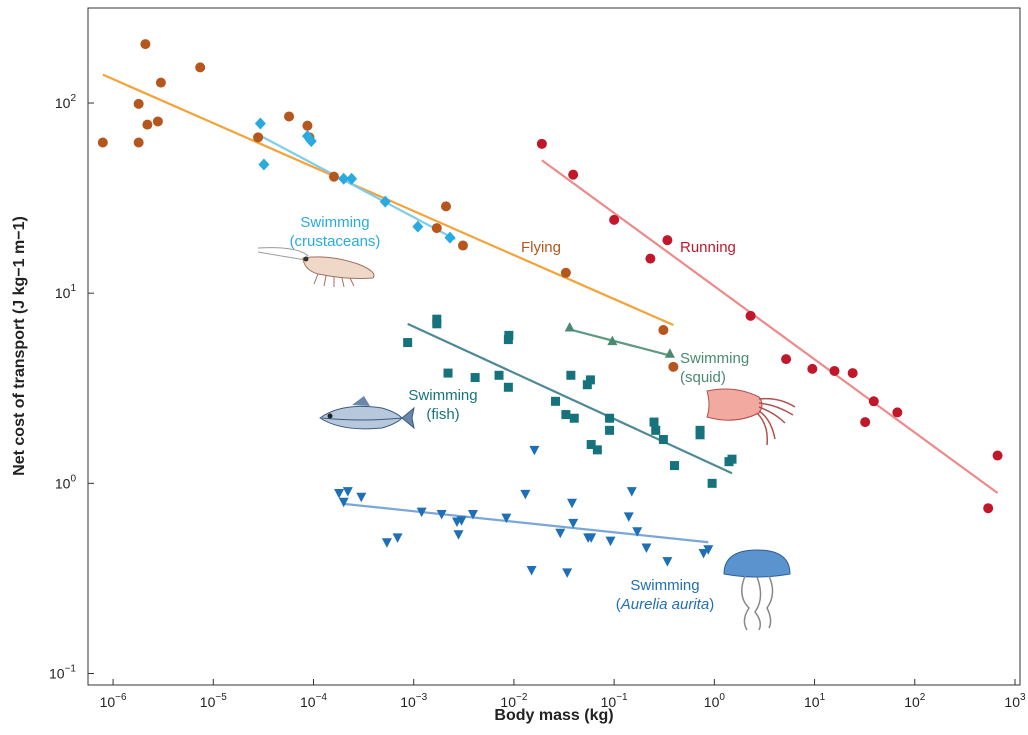 The image size is (1028, 735). Describe the element at coordinates (715, 701) in the screenshot. I see `x-tick-label: 10⁰` at that location.